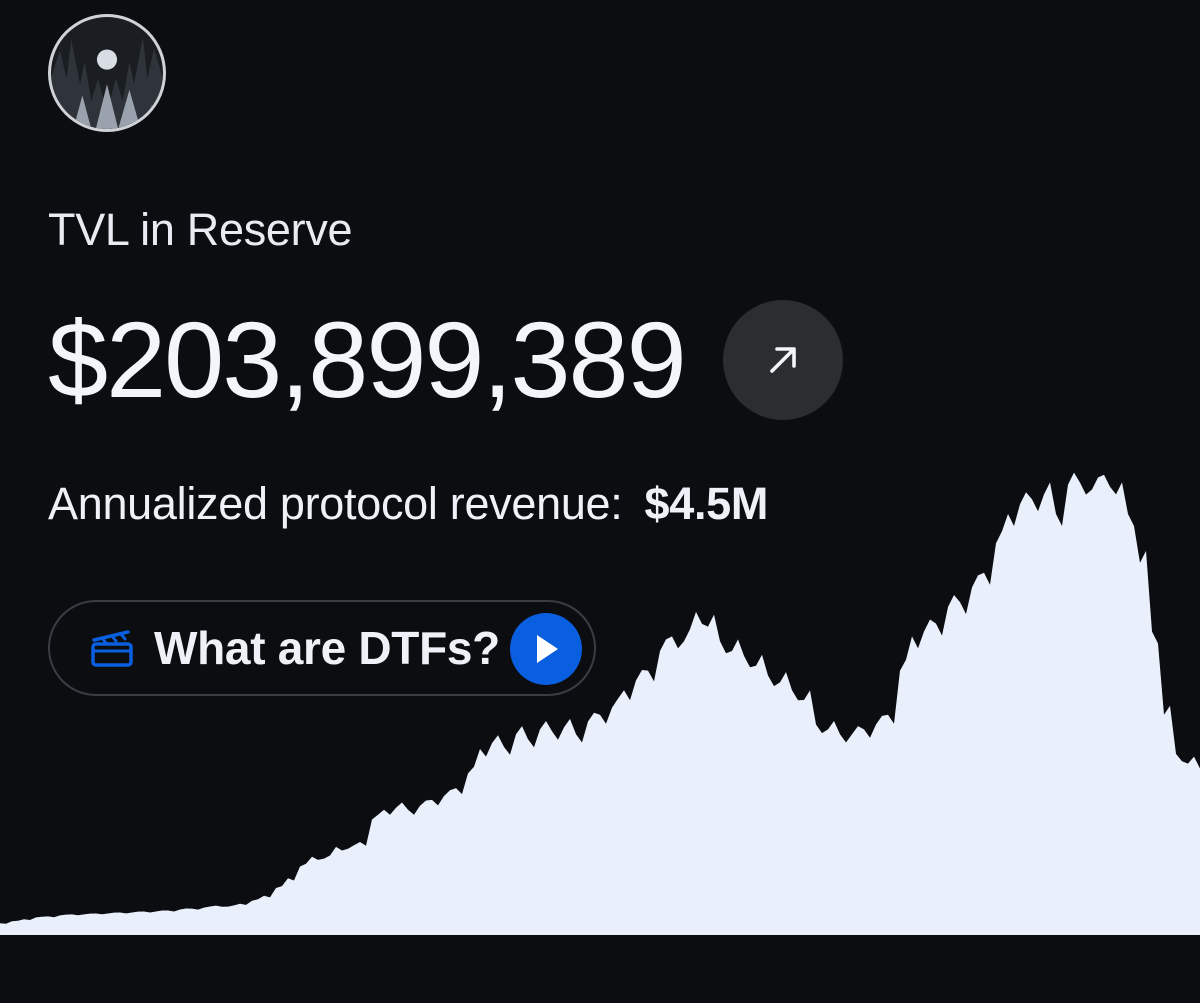 The image size is (1200, 1003). What do you see at coordinates (367, 359) in the screenshot?
I see `tvl-value: $203,899,389` at bounding box center [367, 359].